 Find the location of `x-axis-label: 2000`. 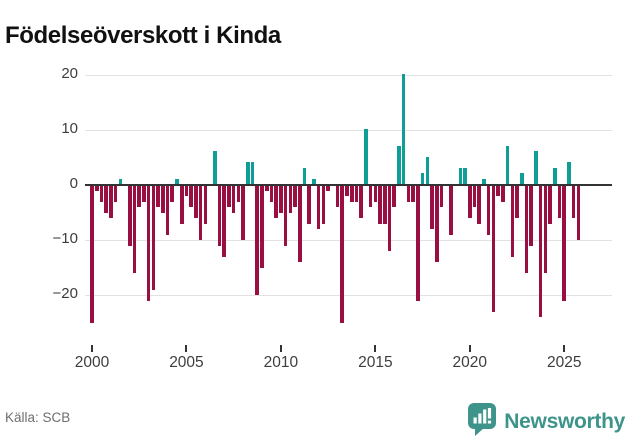

x-axis-label: 2000 is located at coordinates (92, 362).